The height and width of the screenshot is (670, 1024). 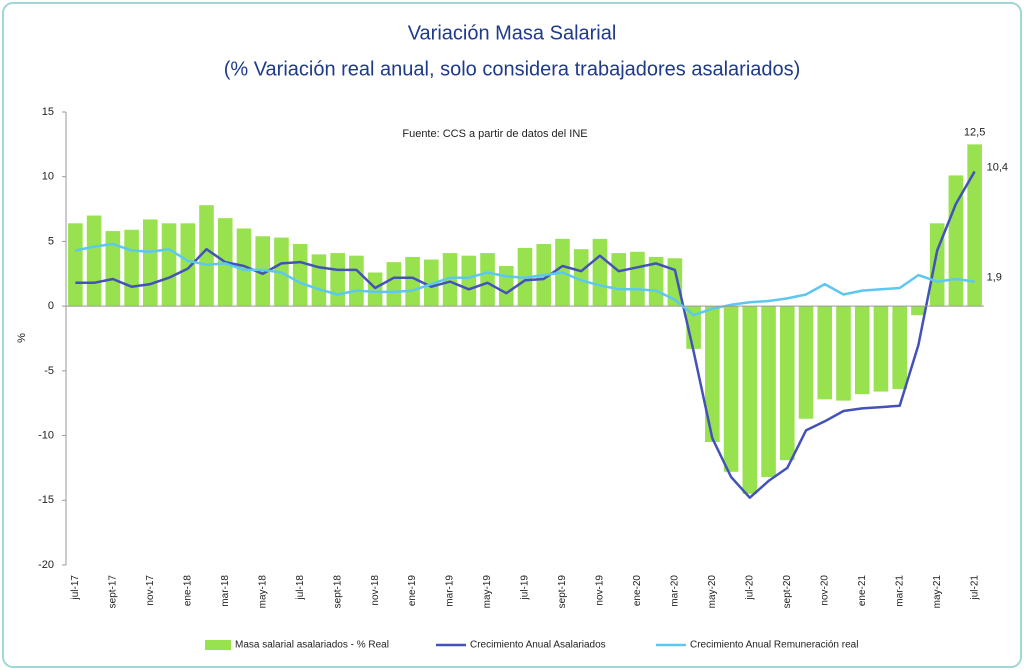 I want to click on x-tick-label: may-19, so click(x=487, y=592).